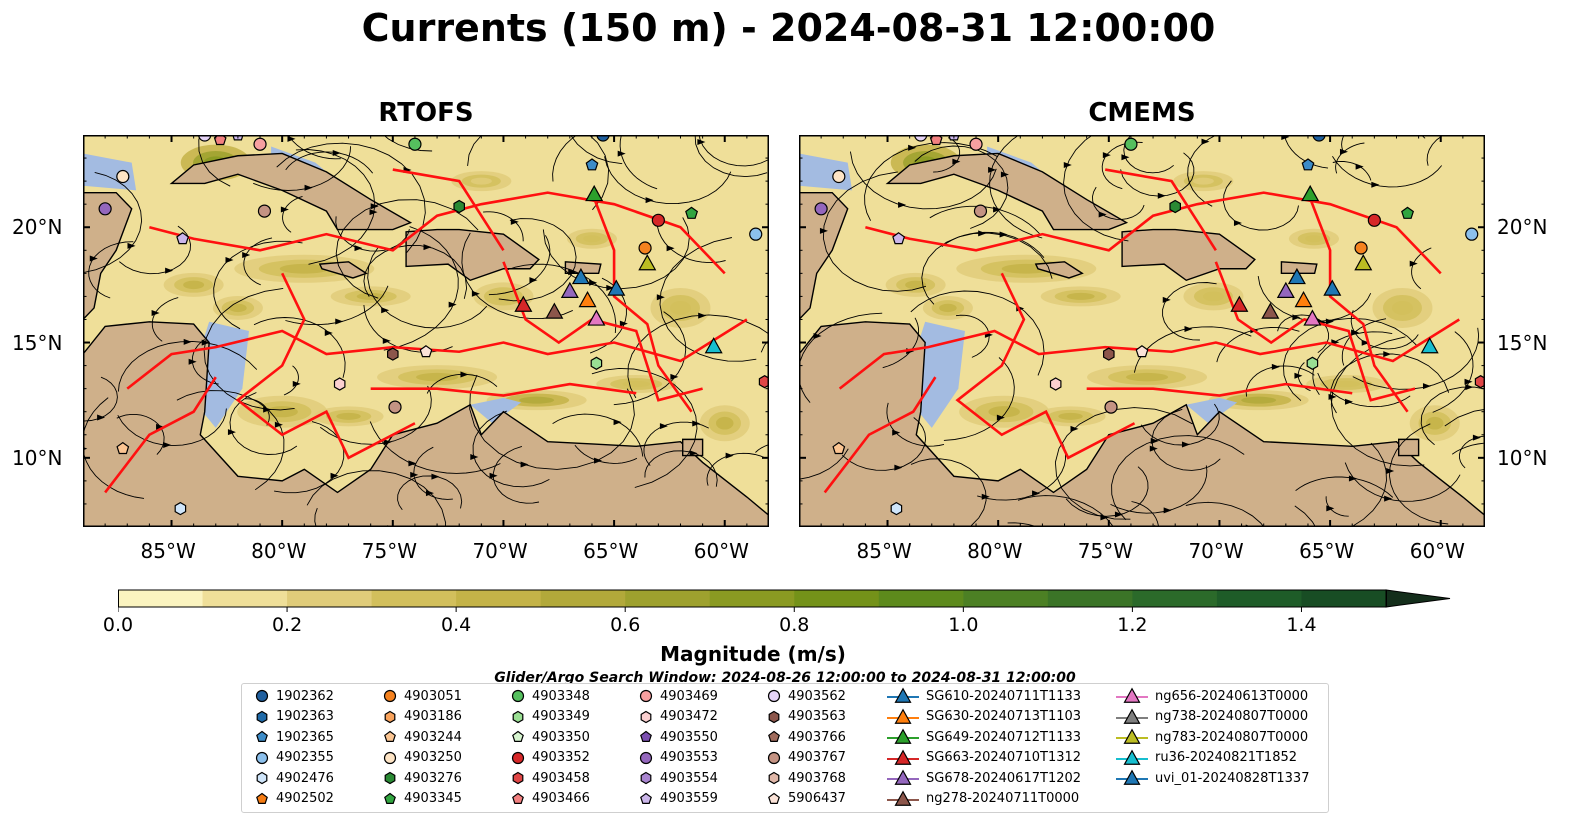  What do you see at coordinates (806, 696) in the screenshot?
I see `legend-item: 4903562` at bounding box center [806, 696].